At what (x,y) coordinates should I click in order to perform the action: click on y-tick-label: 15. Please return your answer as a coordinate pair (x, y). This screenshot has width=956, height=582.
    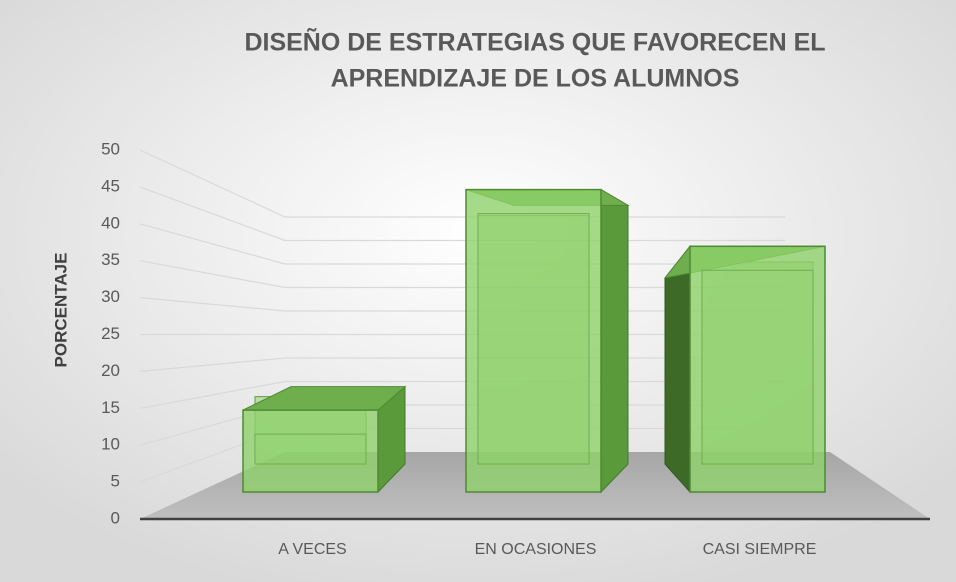
    Looking at the image, I should click on (110, 407).